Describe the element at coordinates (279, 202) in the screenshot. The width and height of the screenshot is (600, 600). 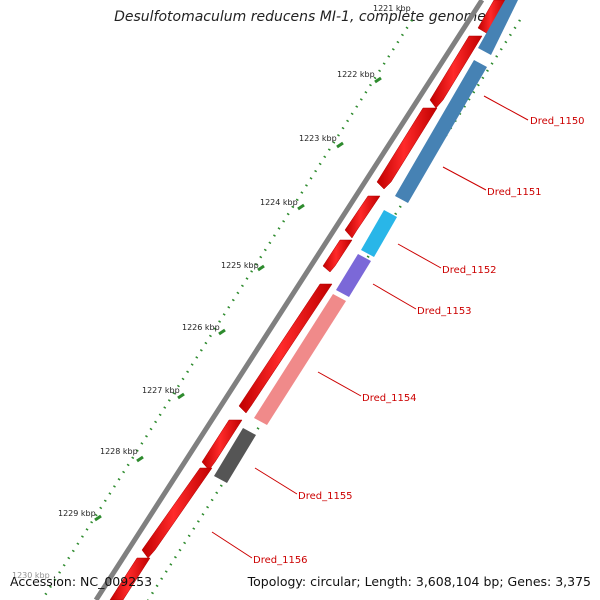
I see `tick-label: 1224 kbp` at that location.